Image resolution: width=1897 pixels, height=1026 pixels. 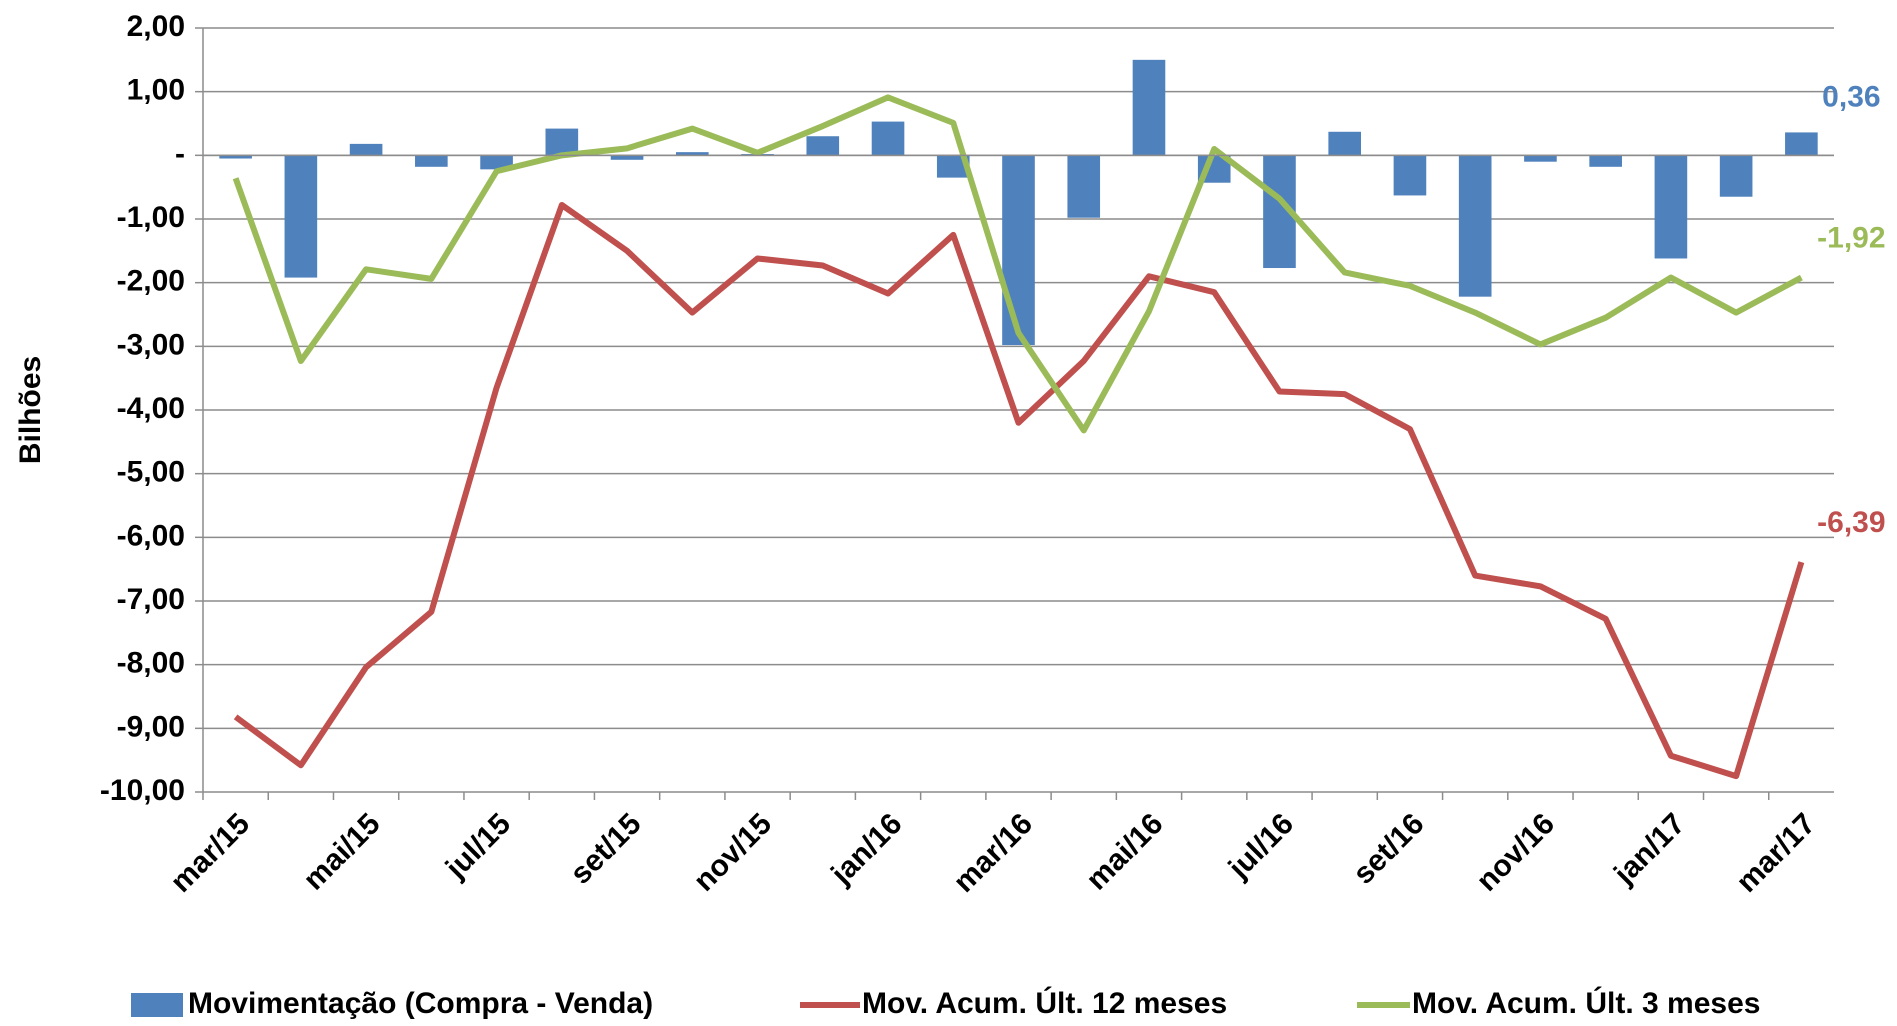 I want to click on x-tick-label: mar/15, so click(x=210, y=853).